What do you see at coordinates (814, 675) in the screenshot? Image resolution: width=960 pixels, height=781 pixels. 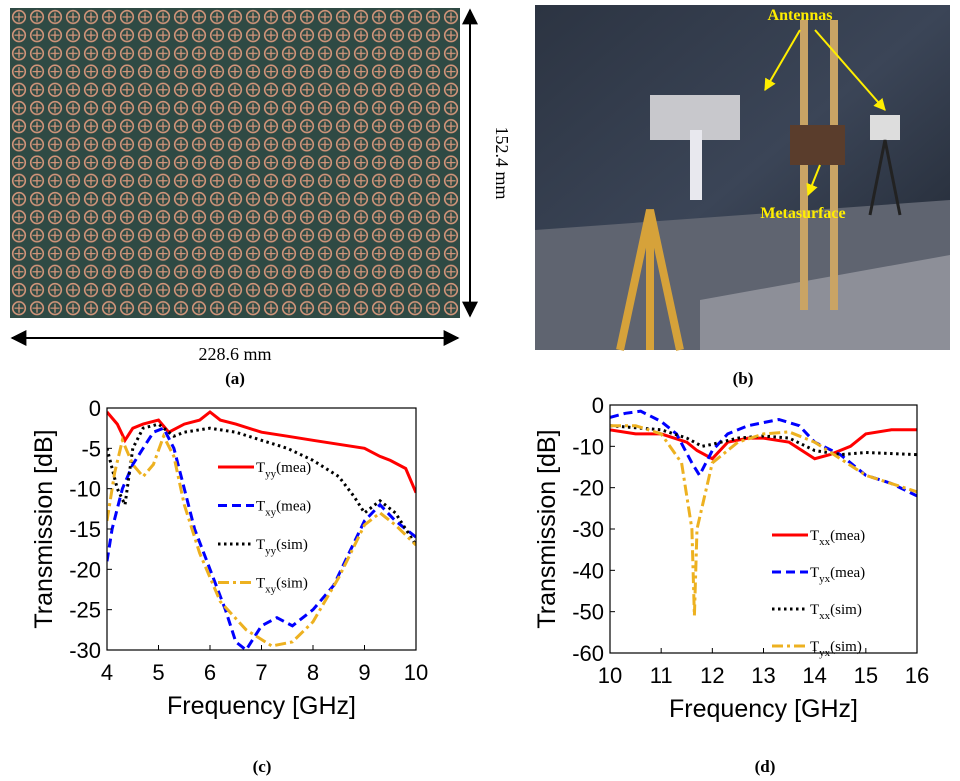 I see `x-tick-label: 14` at bounding box center [814, 675].